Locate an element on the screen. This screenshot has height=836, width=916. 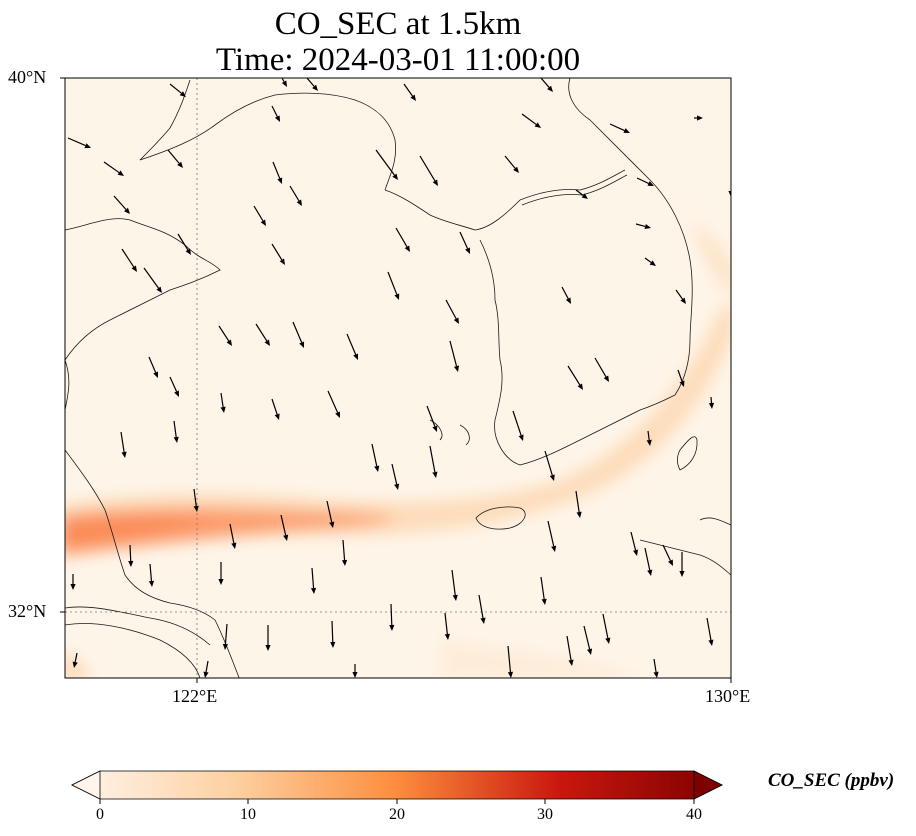
colorbar-bar is located at coordinates (397, 785).